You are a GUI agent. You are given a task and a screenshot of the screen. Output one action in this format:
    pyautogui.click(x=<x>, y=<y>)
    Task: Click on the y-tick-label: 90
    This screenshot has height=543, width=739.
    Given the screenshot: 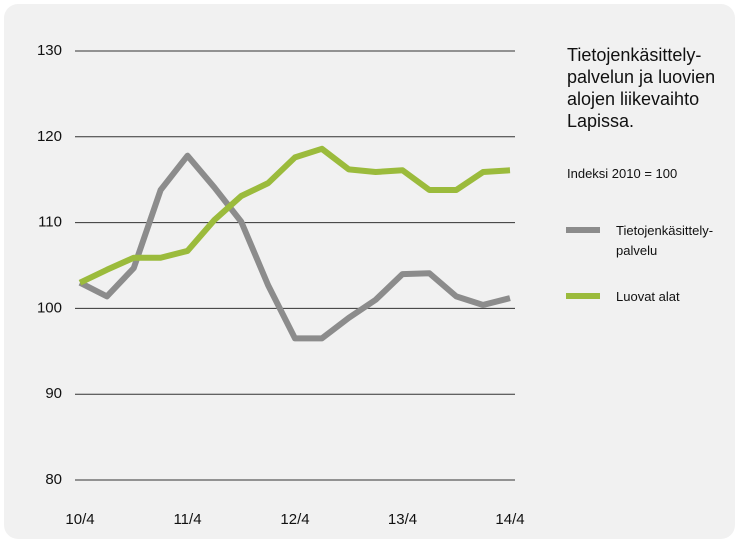 What is the action you would take?
    pyautogui.click(x=53, y=393)
    